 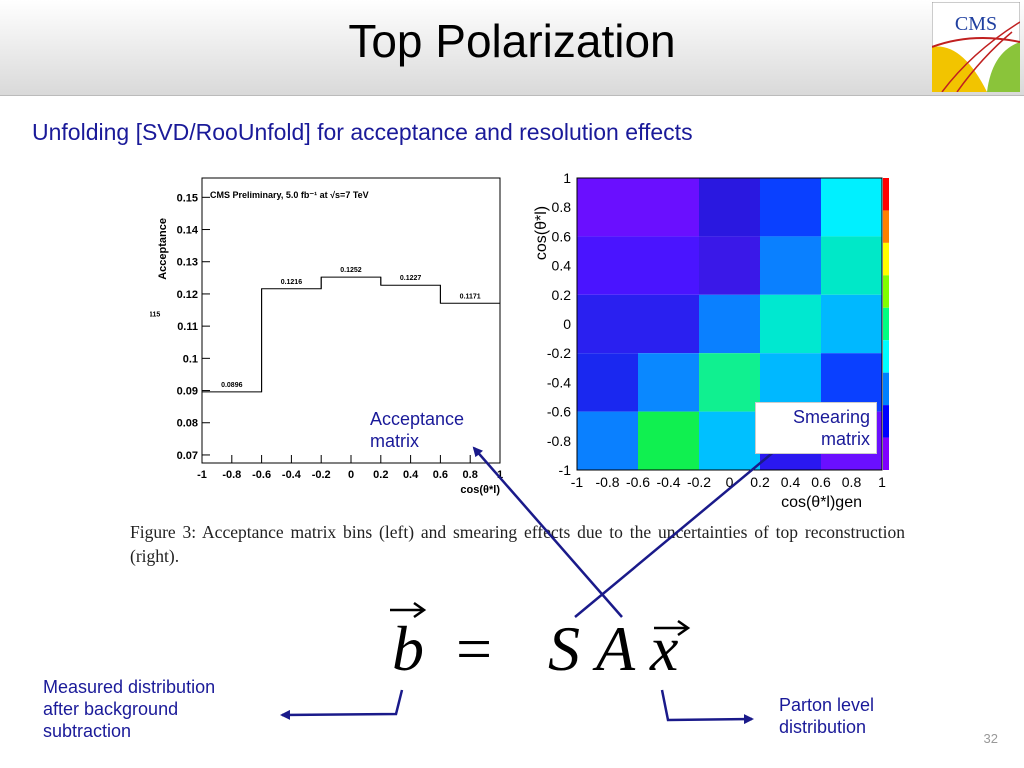 What do you see at coordinates (187, 295) in the screenshot?
I see `y-tick-label: 0.12` at bounding box center [187, 295].